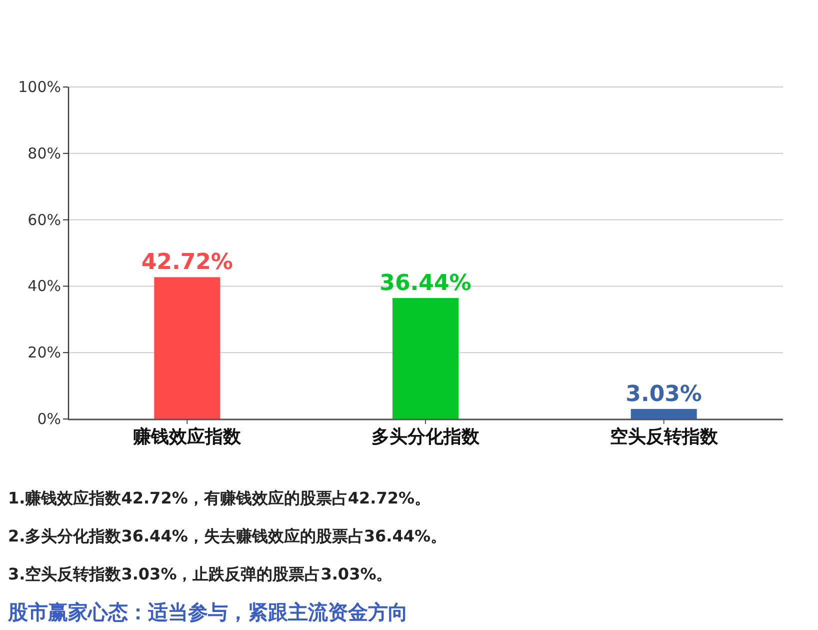 Image resolution: width=818 pixels, height=630 pixels. I want to click on y-tick-label: 20%, so click(44, 353).